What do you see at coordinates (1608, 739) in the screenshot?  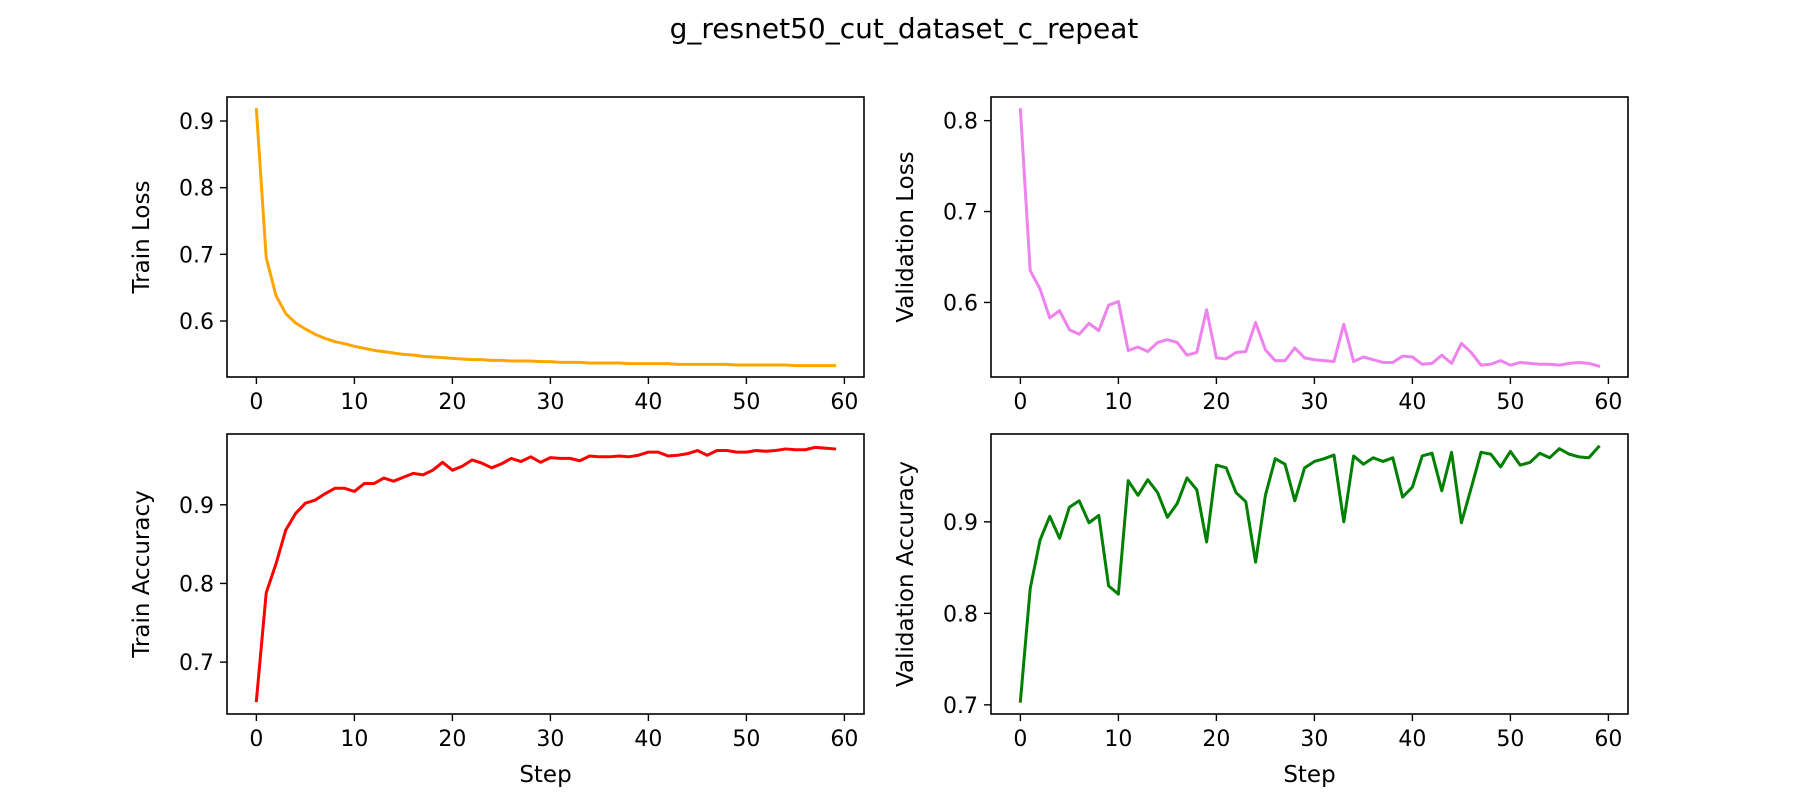 I see `validation-accuracy-x-tick-label: 60` at bounding box center [1608, 739].